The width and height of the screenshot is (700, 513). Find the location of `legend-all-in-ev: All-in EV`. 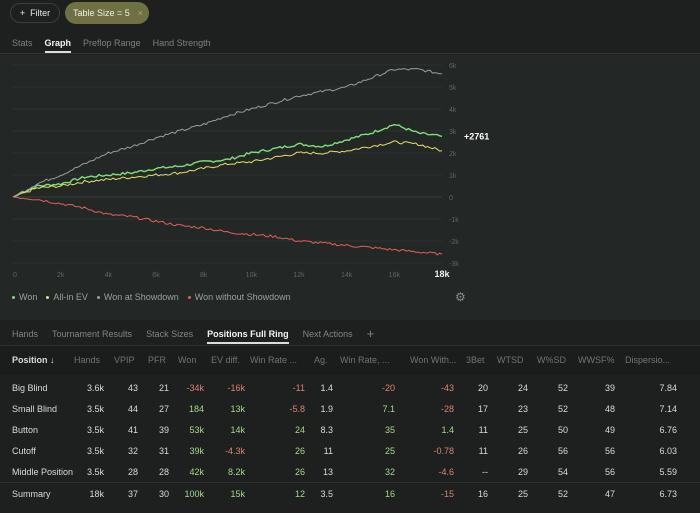

legend-all-in-ev: All-in EV is located at coordinates (67, 297).